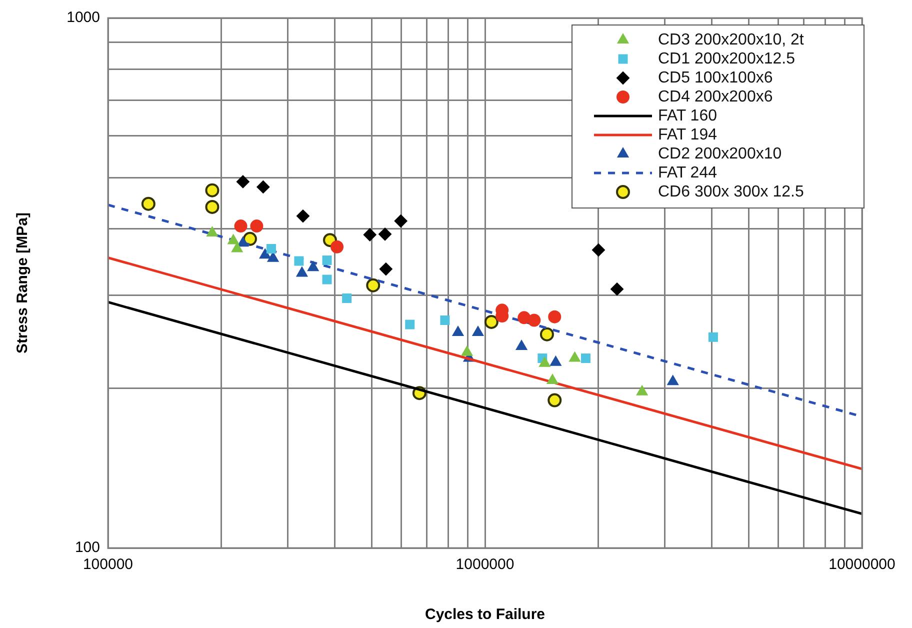  What do you see at coordinates (87, 547) in the screenshot?
I see `y-tick-label: 100` at bounding box center [87, 547].